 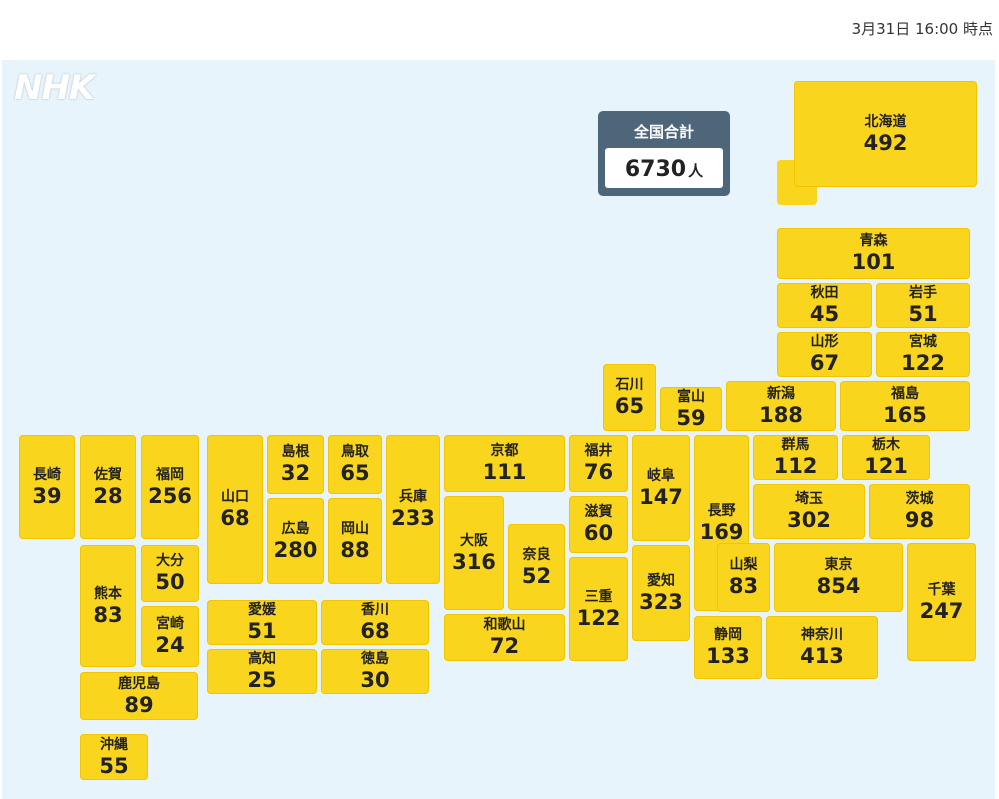 What do you see at coordinates (108, 606) in the screenshot?
I see `prefecture-kumamoto: 熊本 83` at bounding box center [108, 606].